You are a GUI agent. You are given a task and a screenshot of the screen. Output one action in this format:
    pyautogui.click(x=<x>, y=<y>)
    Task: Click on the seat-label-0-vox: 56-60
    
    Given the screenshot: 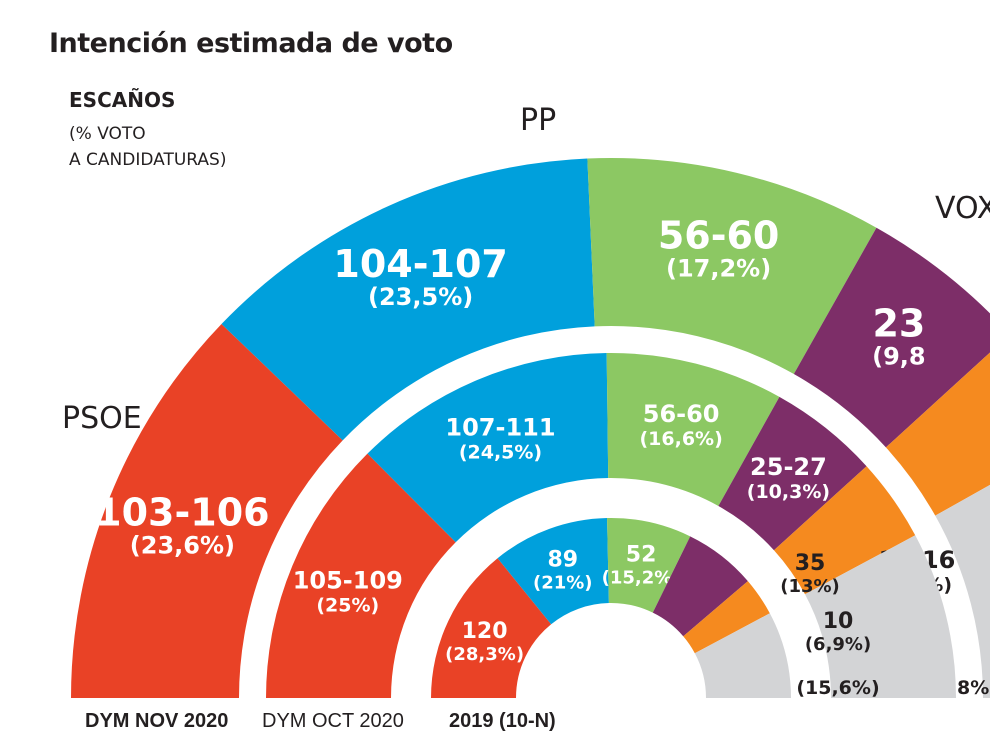 What is the action you would take?
    pyautogui.click(x=719, y=236)
    